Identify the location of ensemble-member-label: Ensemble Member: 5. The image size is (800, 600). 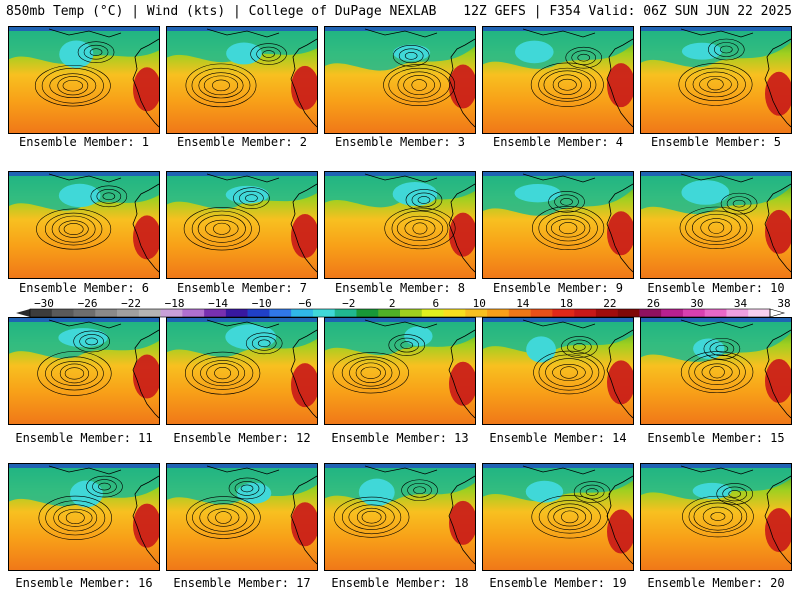
(716, 142).